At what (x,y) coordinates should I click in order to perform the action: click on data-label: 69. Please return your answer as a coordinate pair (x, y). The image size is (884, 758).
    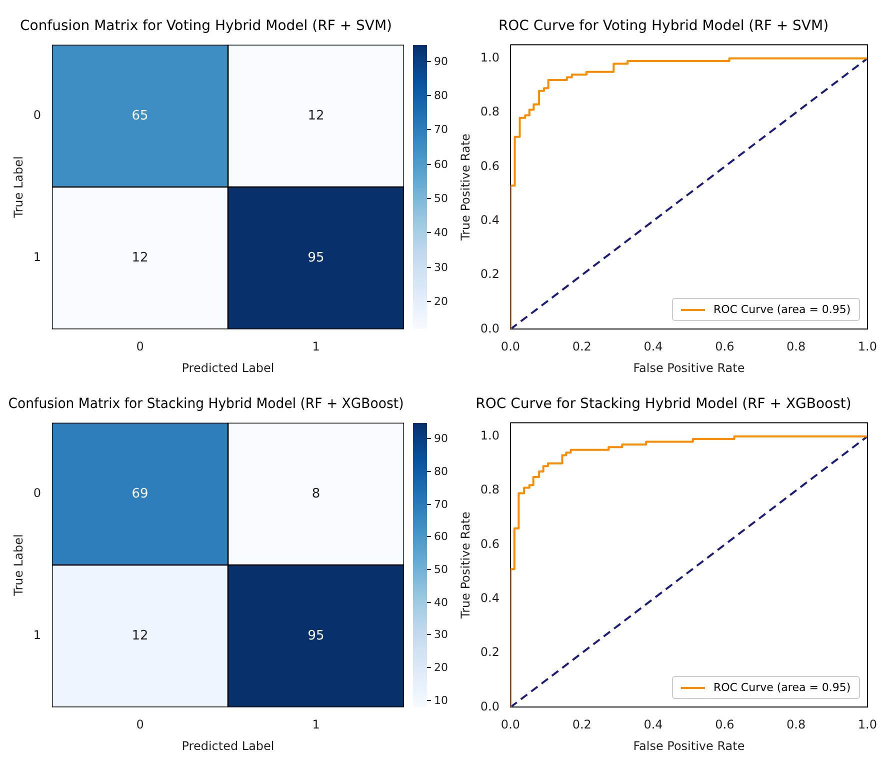
    Looking at the image, I should click on (140, 494).